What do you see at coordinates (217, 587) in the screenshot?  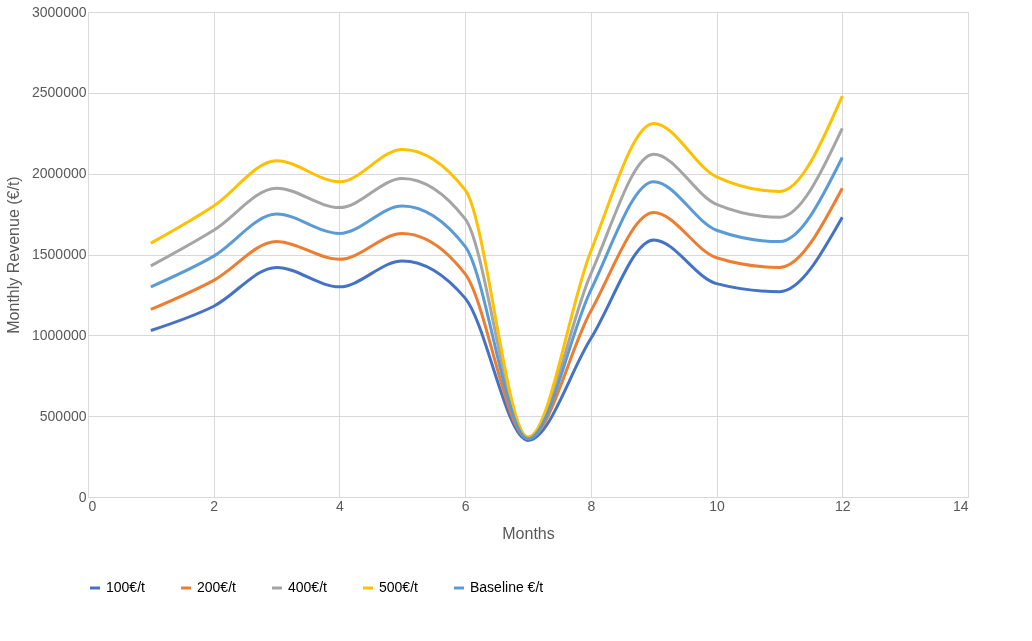 I see `legend-label: 200€/t` at bounding box center [217, 587].